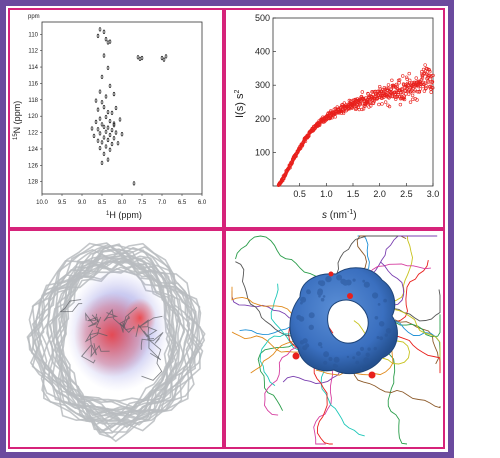  What do you see at coordinates (182, 203) in the screenshot?
I see `nmr-x-tick-label: 6.5` at bounding box center [182, 203].